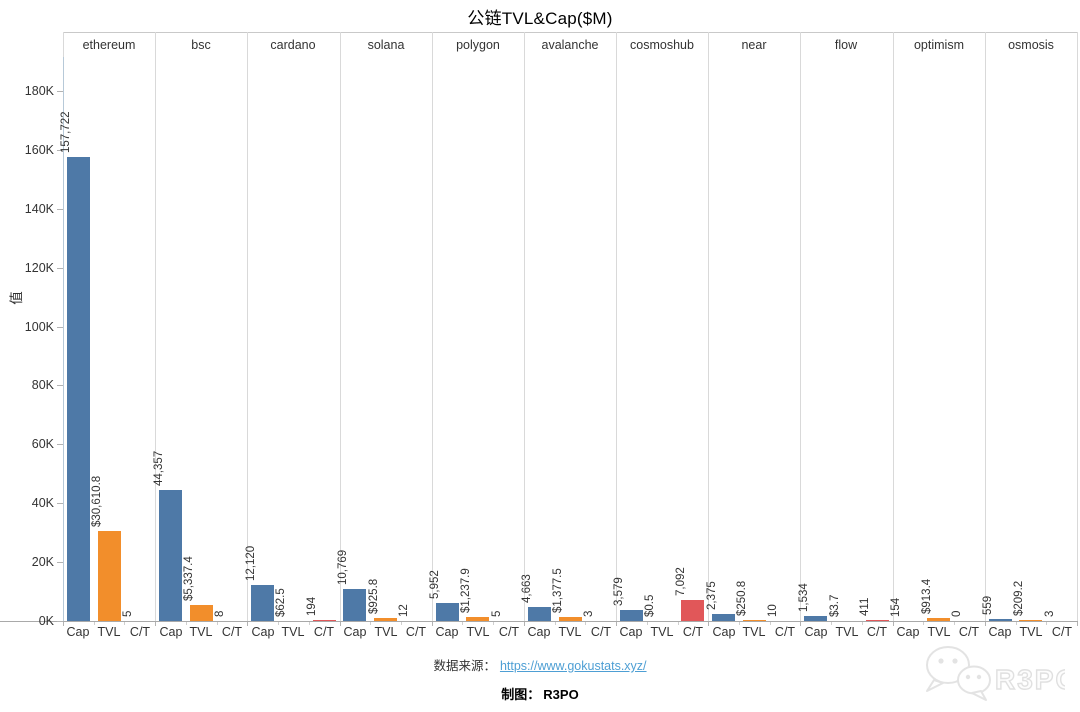 Image resolution: width=1080 pixels, height=712 pixels. What do you see at coordinates (170, 555) in the screenshot?
I see `bar-bsc-cap` at bounding box center [170, 555].